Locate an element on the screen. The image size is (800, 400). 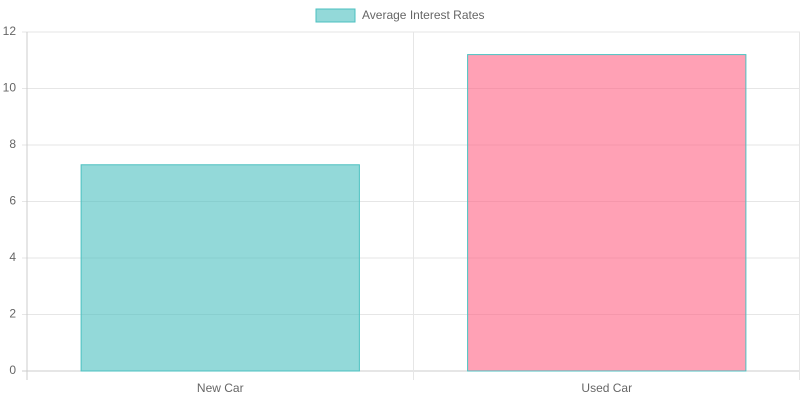
y-tick-label: 10 is located at coordinates (10, 88).